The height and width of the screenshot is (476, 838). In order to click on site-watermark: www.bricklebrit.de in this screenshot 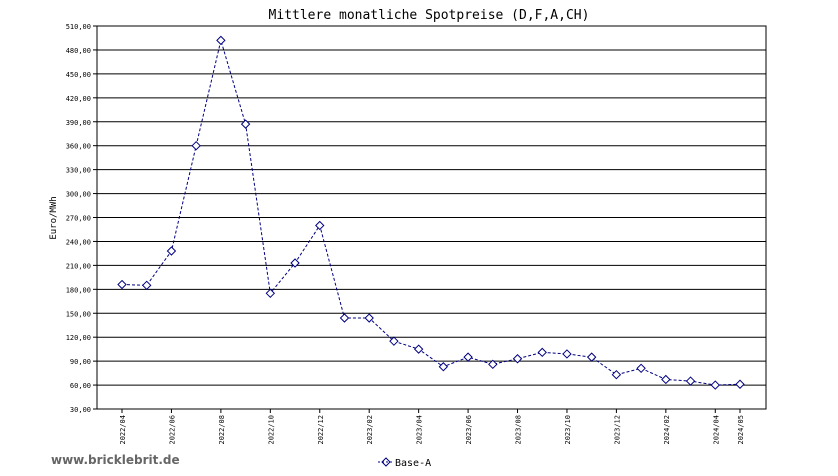, I will do `click(115, 460)`.